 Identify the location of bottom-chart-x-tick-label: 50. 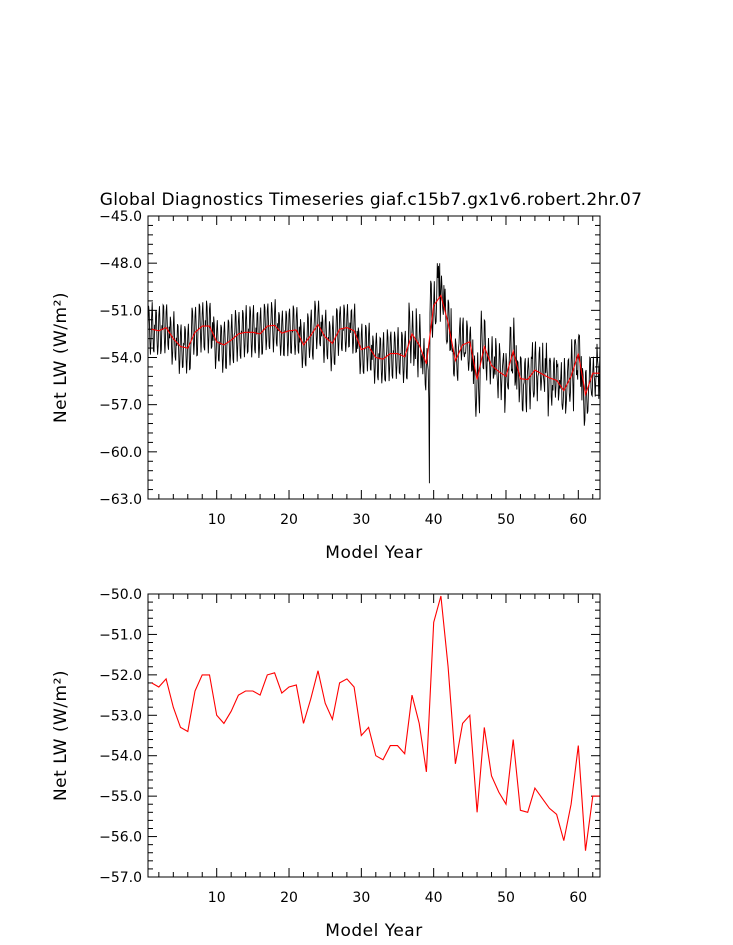
(506, 898).